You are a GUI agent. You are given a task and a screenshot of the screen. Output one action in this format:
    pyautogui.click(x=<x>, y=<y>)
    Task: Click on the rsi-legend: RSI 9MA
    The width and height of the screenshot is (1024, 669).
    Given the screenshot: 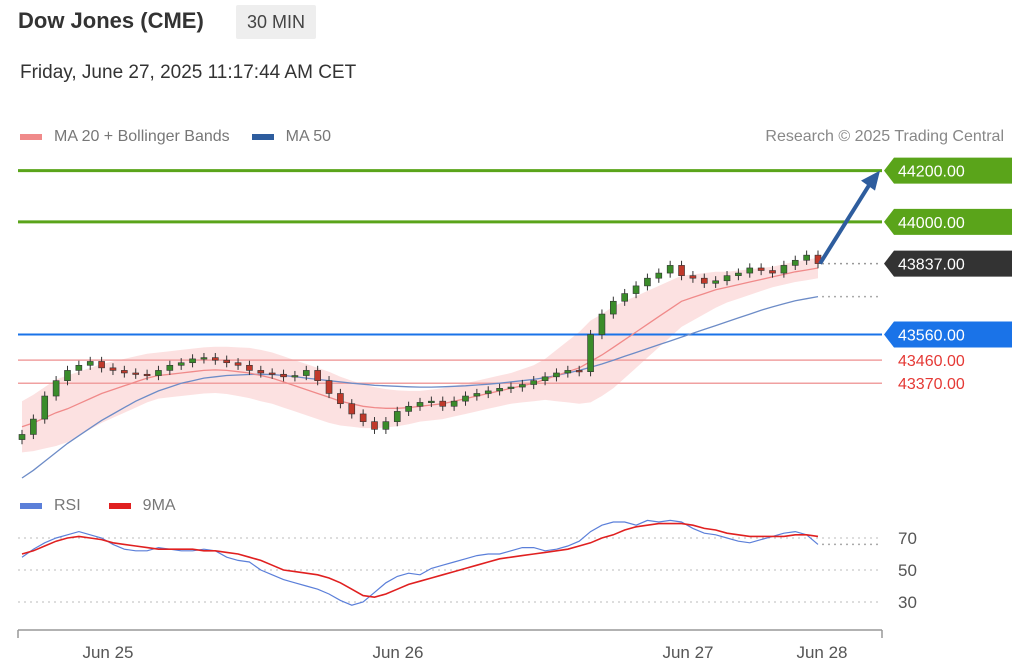 What is the action you would take?
    pyautogui.click(x=112, y=506)
    